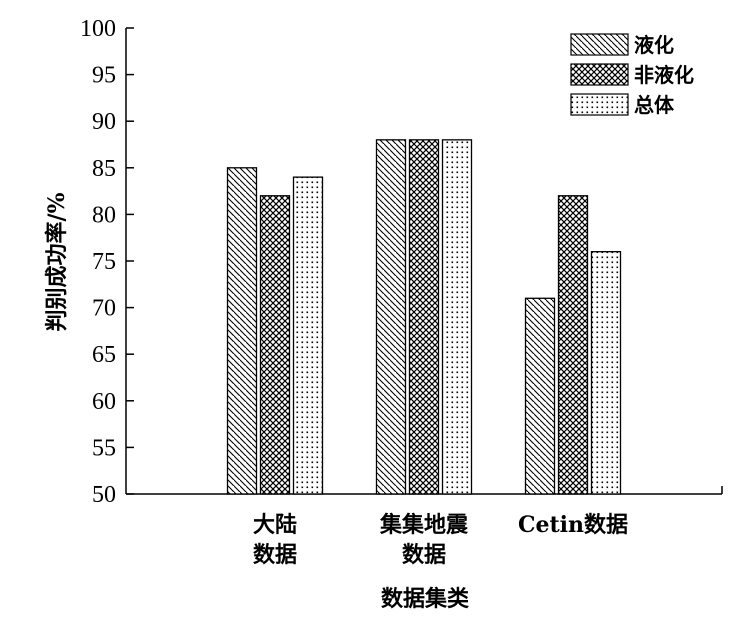 The height and width of the screenshot is (625, 753). What do you see at coordinates (104, 169) in the screenshot?
I see `y-tick-label: 85` at bounding box center [104, 169].